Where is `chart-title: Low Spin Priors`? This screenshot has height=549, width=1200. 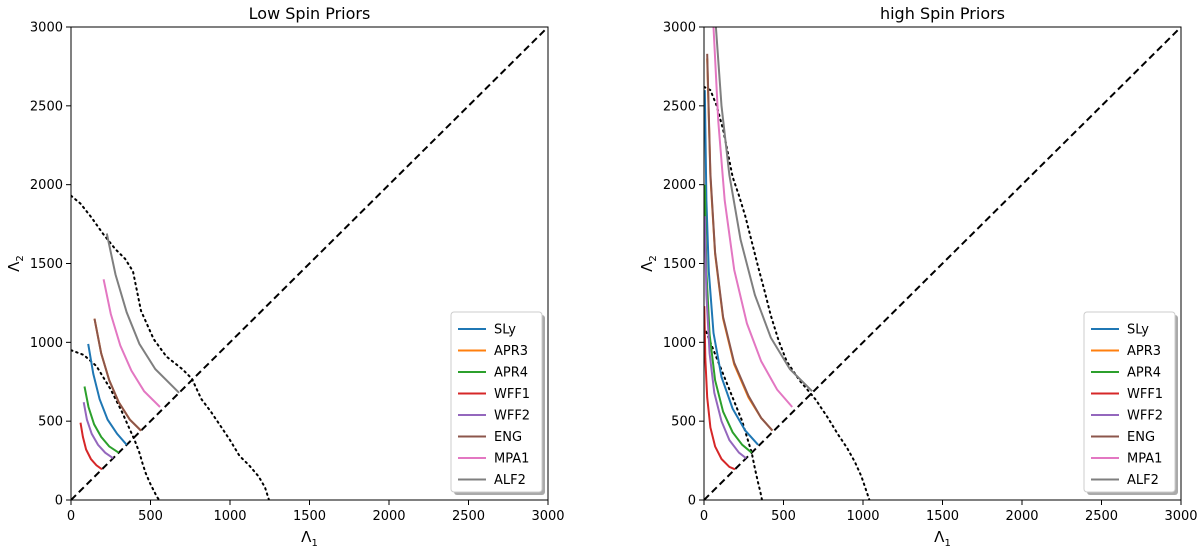 chart-title: Low Spin Priors is located at coordinates (310, 13).